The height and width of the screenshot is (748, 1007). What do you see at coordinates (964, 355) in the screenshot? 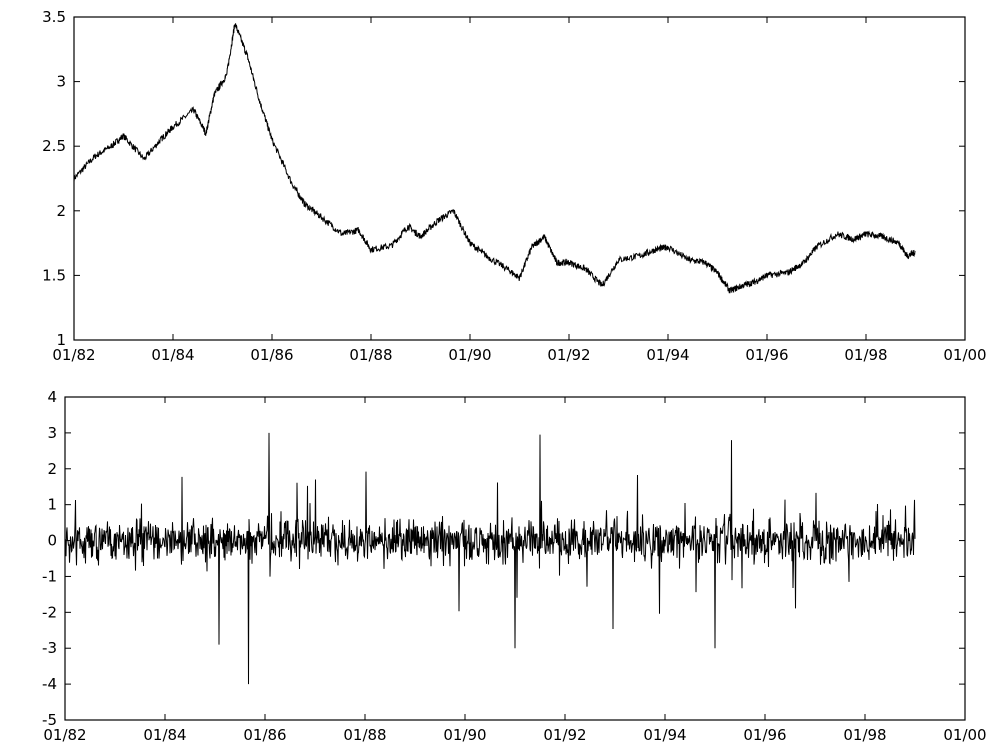
I see `top-xtick-label: 01/00` at bounding box center [964, 355].